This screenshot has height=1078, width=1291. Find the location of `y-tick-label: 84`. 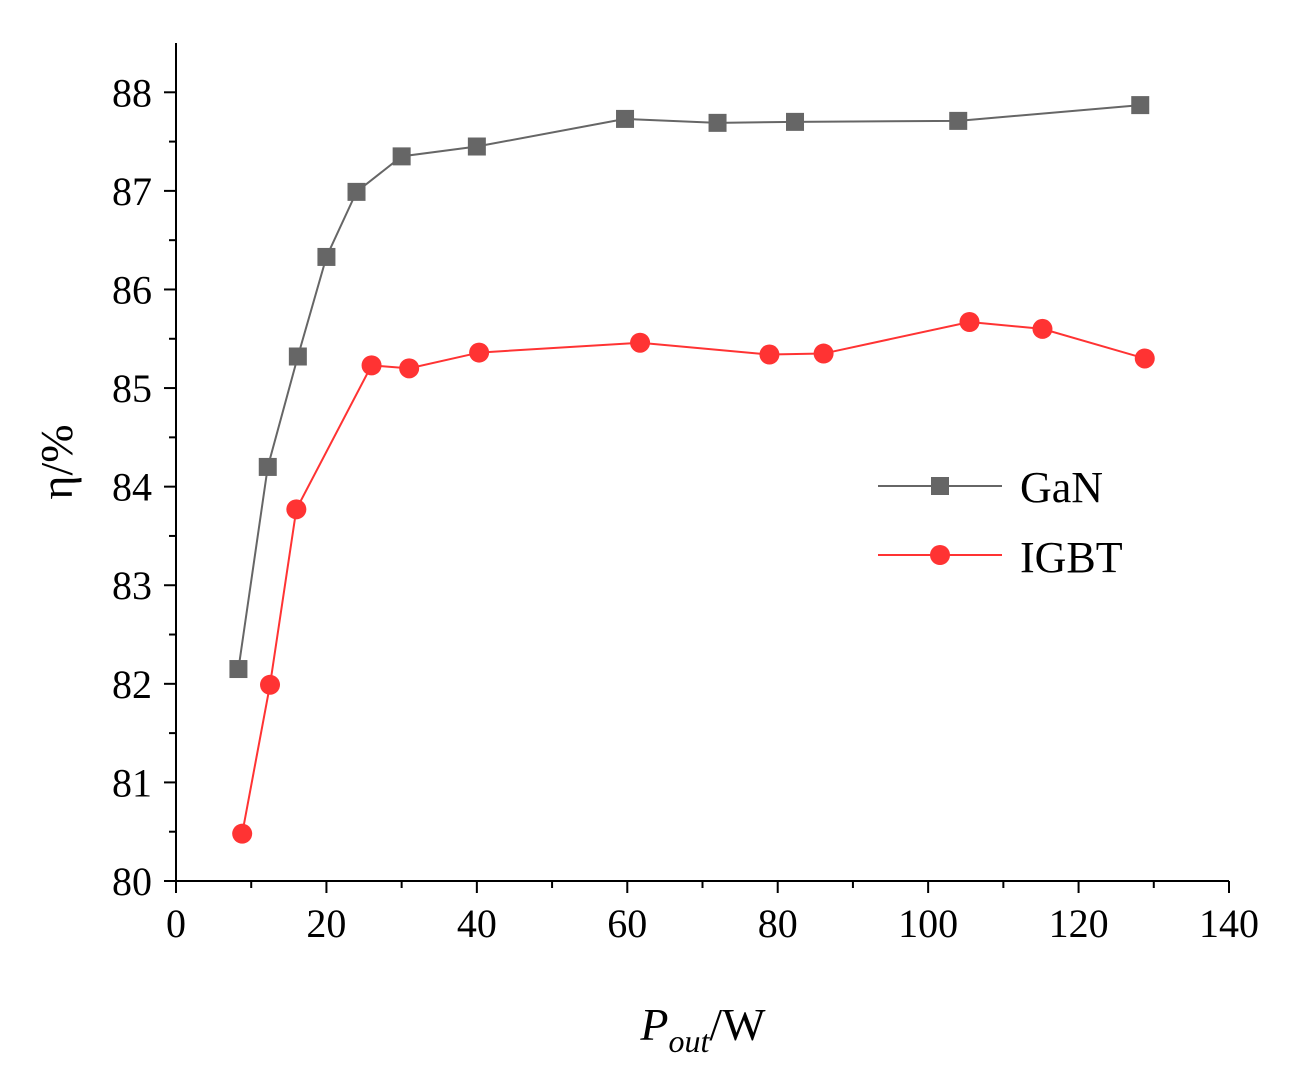

y-tick-label: 84 is located at coordinates (132, 487).